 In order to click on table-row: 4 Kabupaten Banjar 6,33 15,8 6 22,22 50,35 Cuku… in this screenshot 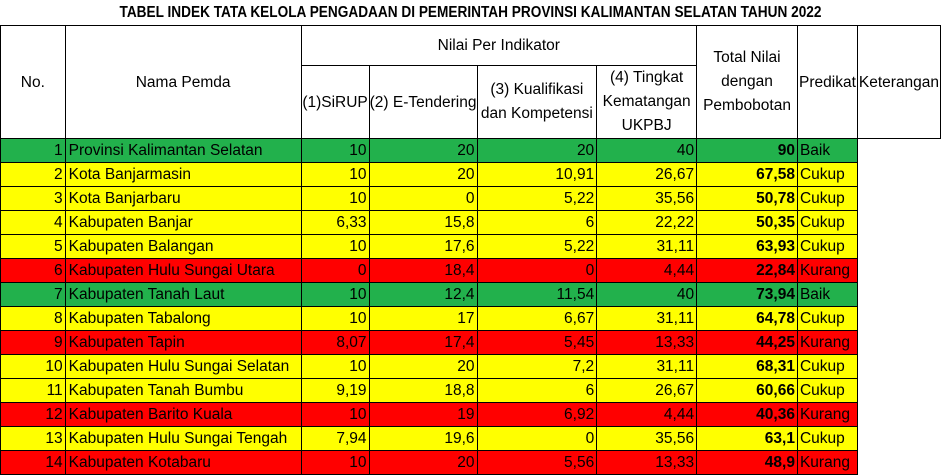, I will do `click(470, 222)`.